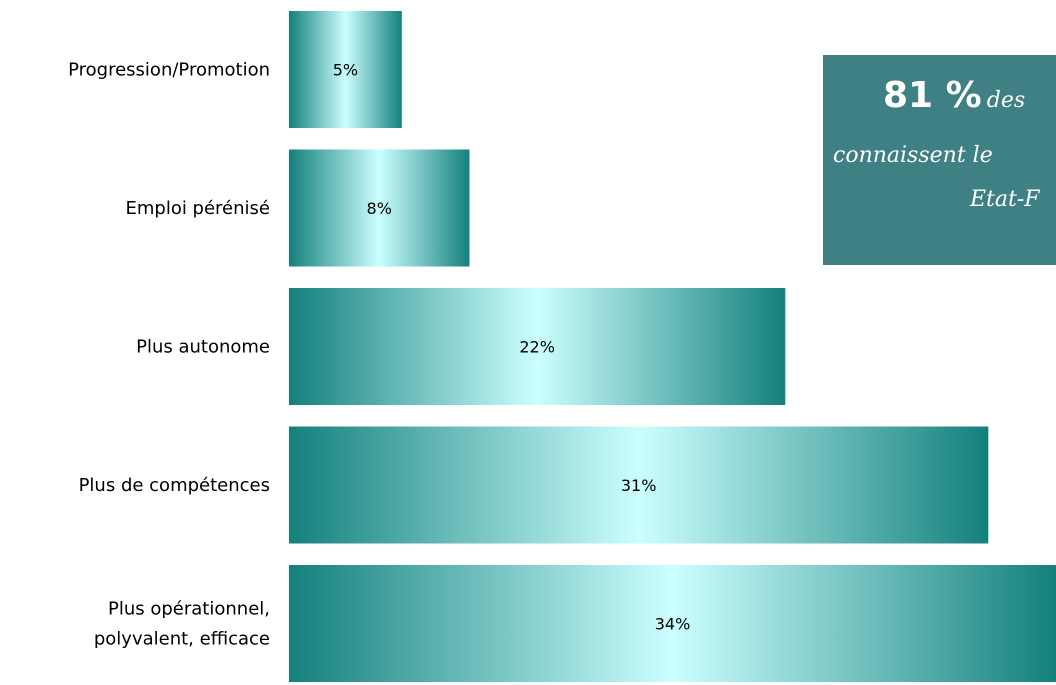 This screenshot has height=685, width=1056. I want to click on highlight-callout: 81 % des connaissent le Etat-F, so click(939, 160).